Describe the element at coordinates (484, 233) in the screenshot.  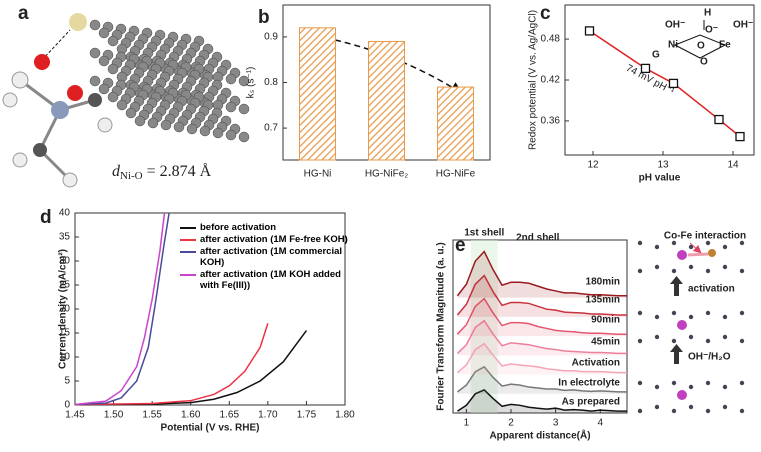
I see `shell-annotation: 1st shell` at that location.